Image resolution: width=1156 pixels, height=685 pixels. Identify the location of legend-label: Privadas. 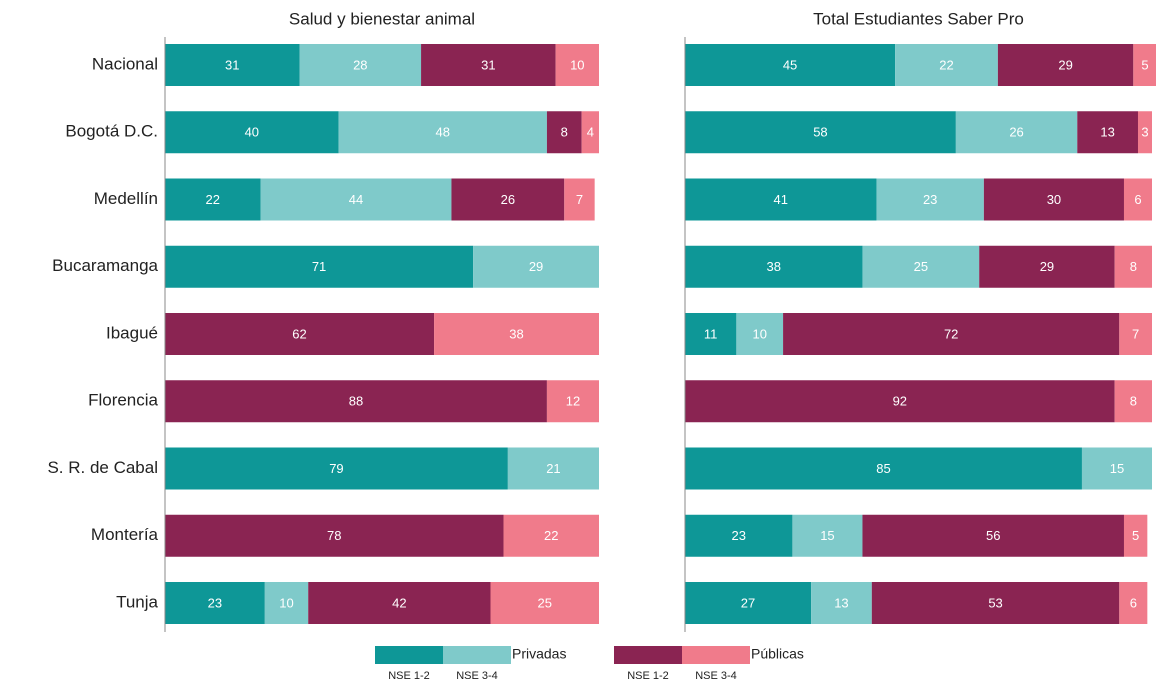
(539, 654).